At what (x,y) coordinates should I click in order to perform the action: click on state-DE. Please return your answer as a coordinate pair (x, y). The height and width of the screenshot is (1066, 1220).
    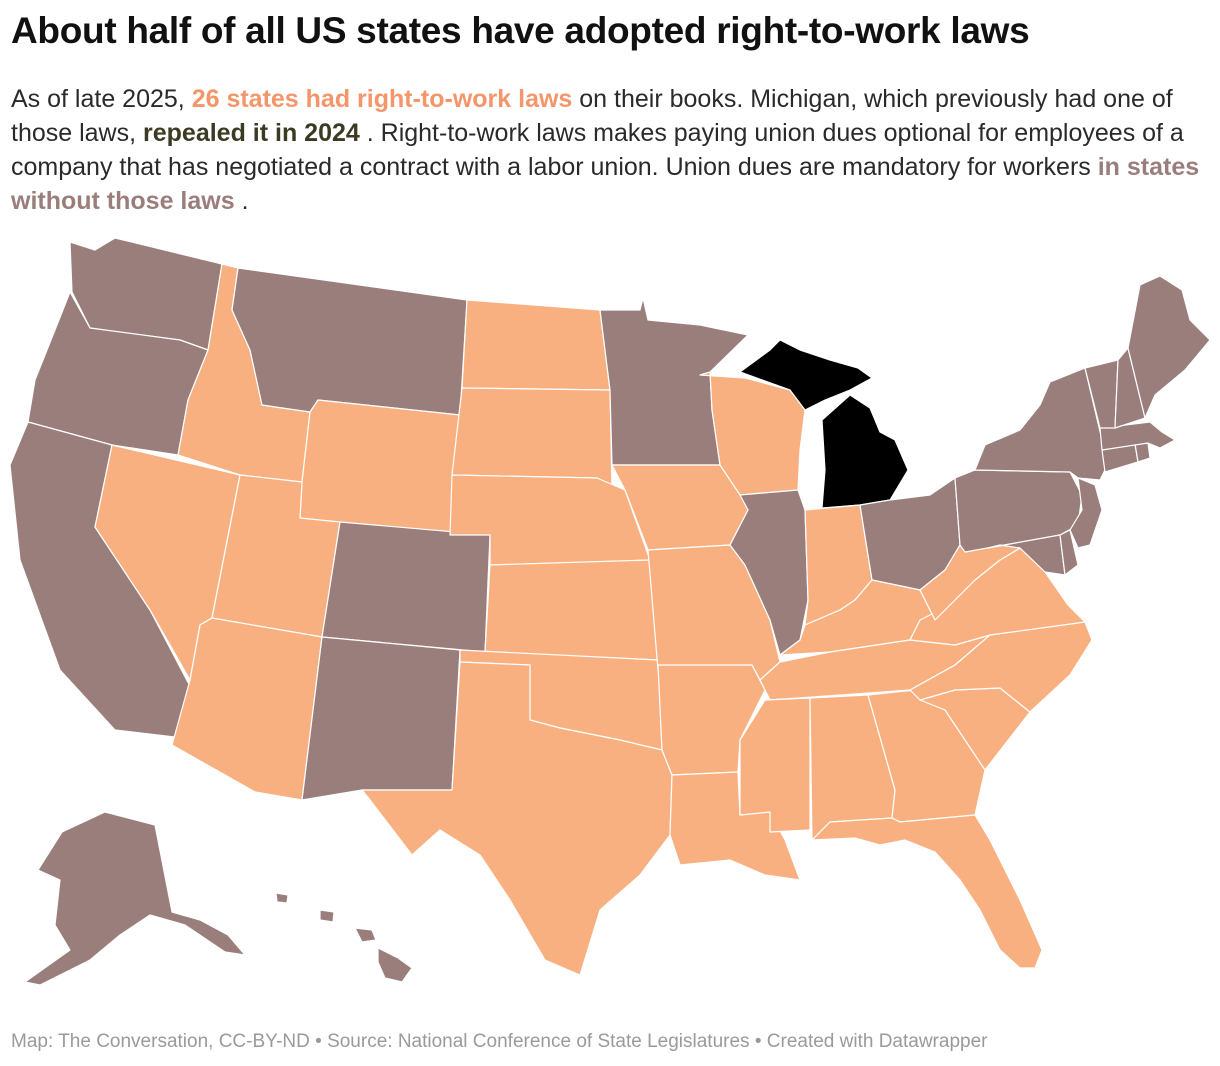
    Looking at the image, I should click on (1069, 552).